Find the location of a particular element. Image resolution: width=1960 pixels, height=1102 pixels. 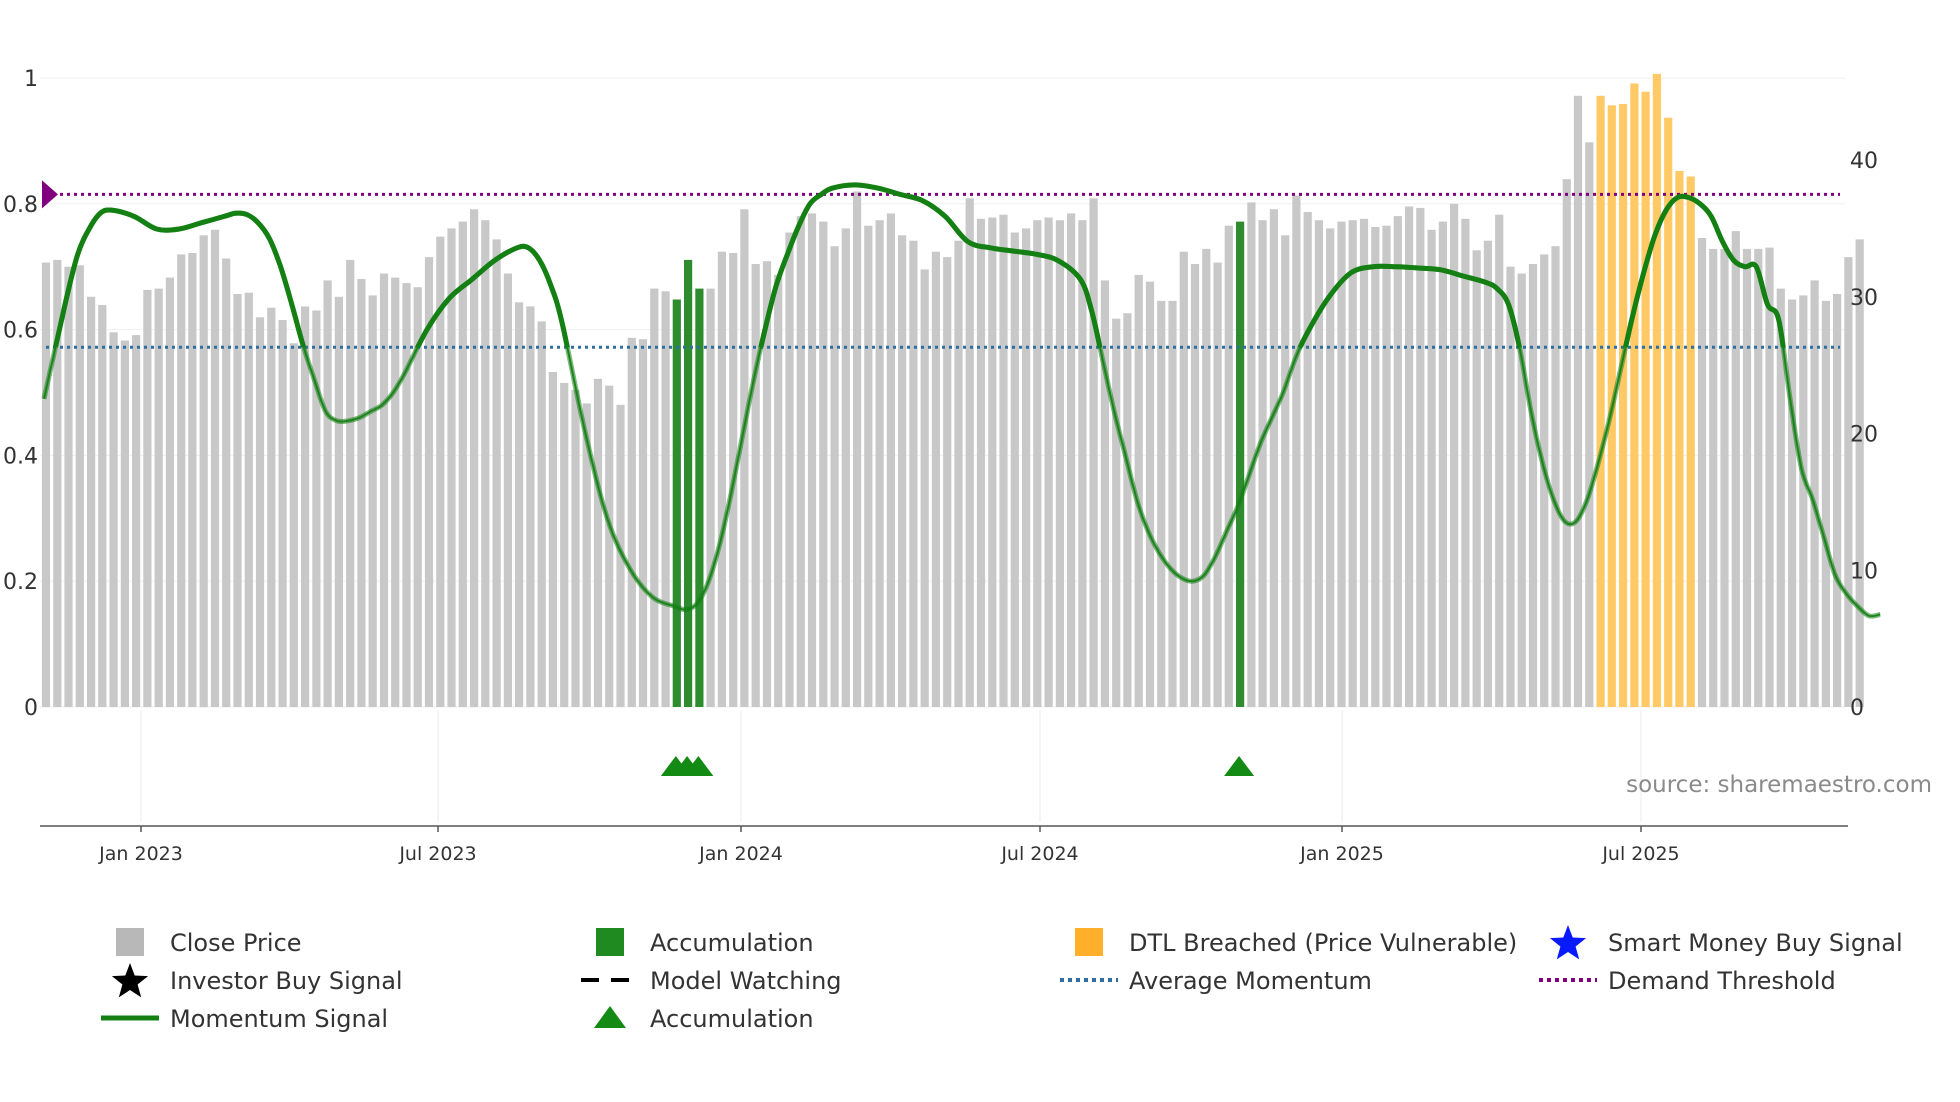

left-tick-label: 0.2 is located at coordinates (20, 582).